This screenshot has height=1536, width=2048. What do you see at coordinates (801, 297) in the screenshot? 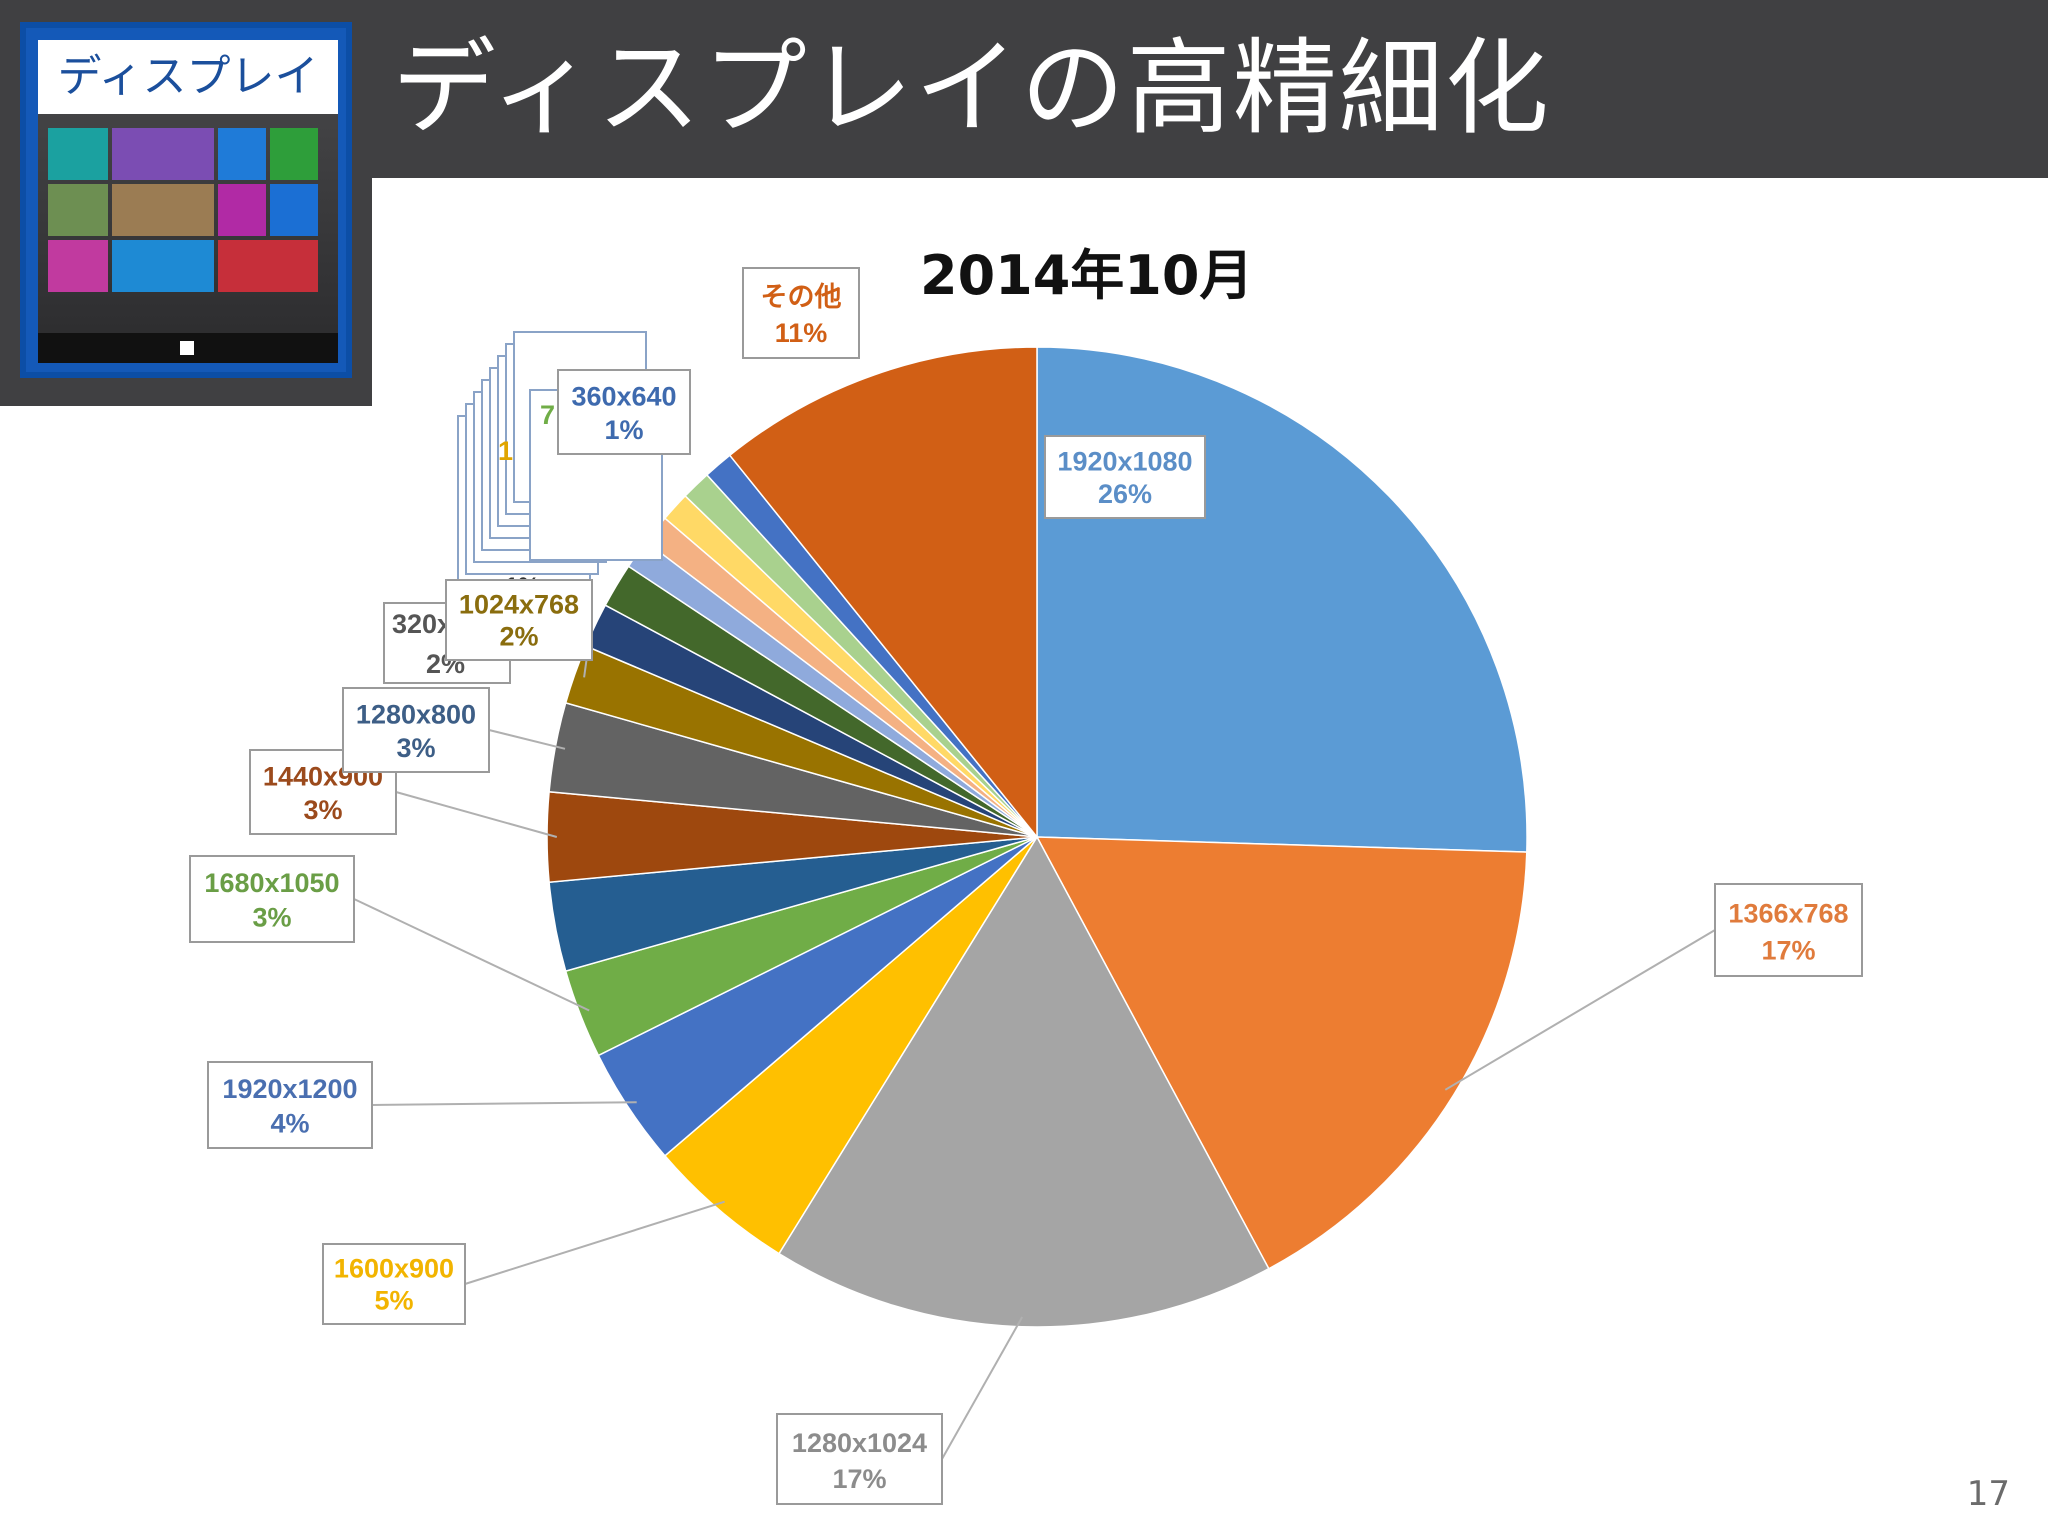
I see `data-label-category: その他` at bounding box center [801, 297].